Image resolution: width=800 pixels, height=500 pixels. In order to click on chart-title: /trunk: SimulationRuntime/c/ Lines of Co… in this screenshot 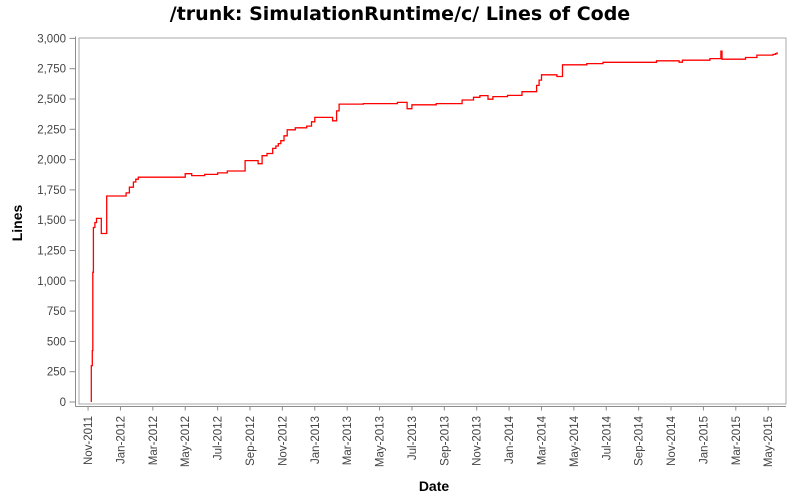, I will do `click(400, 14)`.